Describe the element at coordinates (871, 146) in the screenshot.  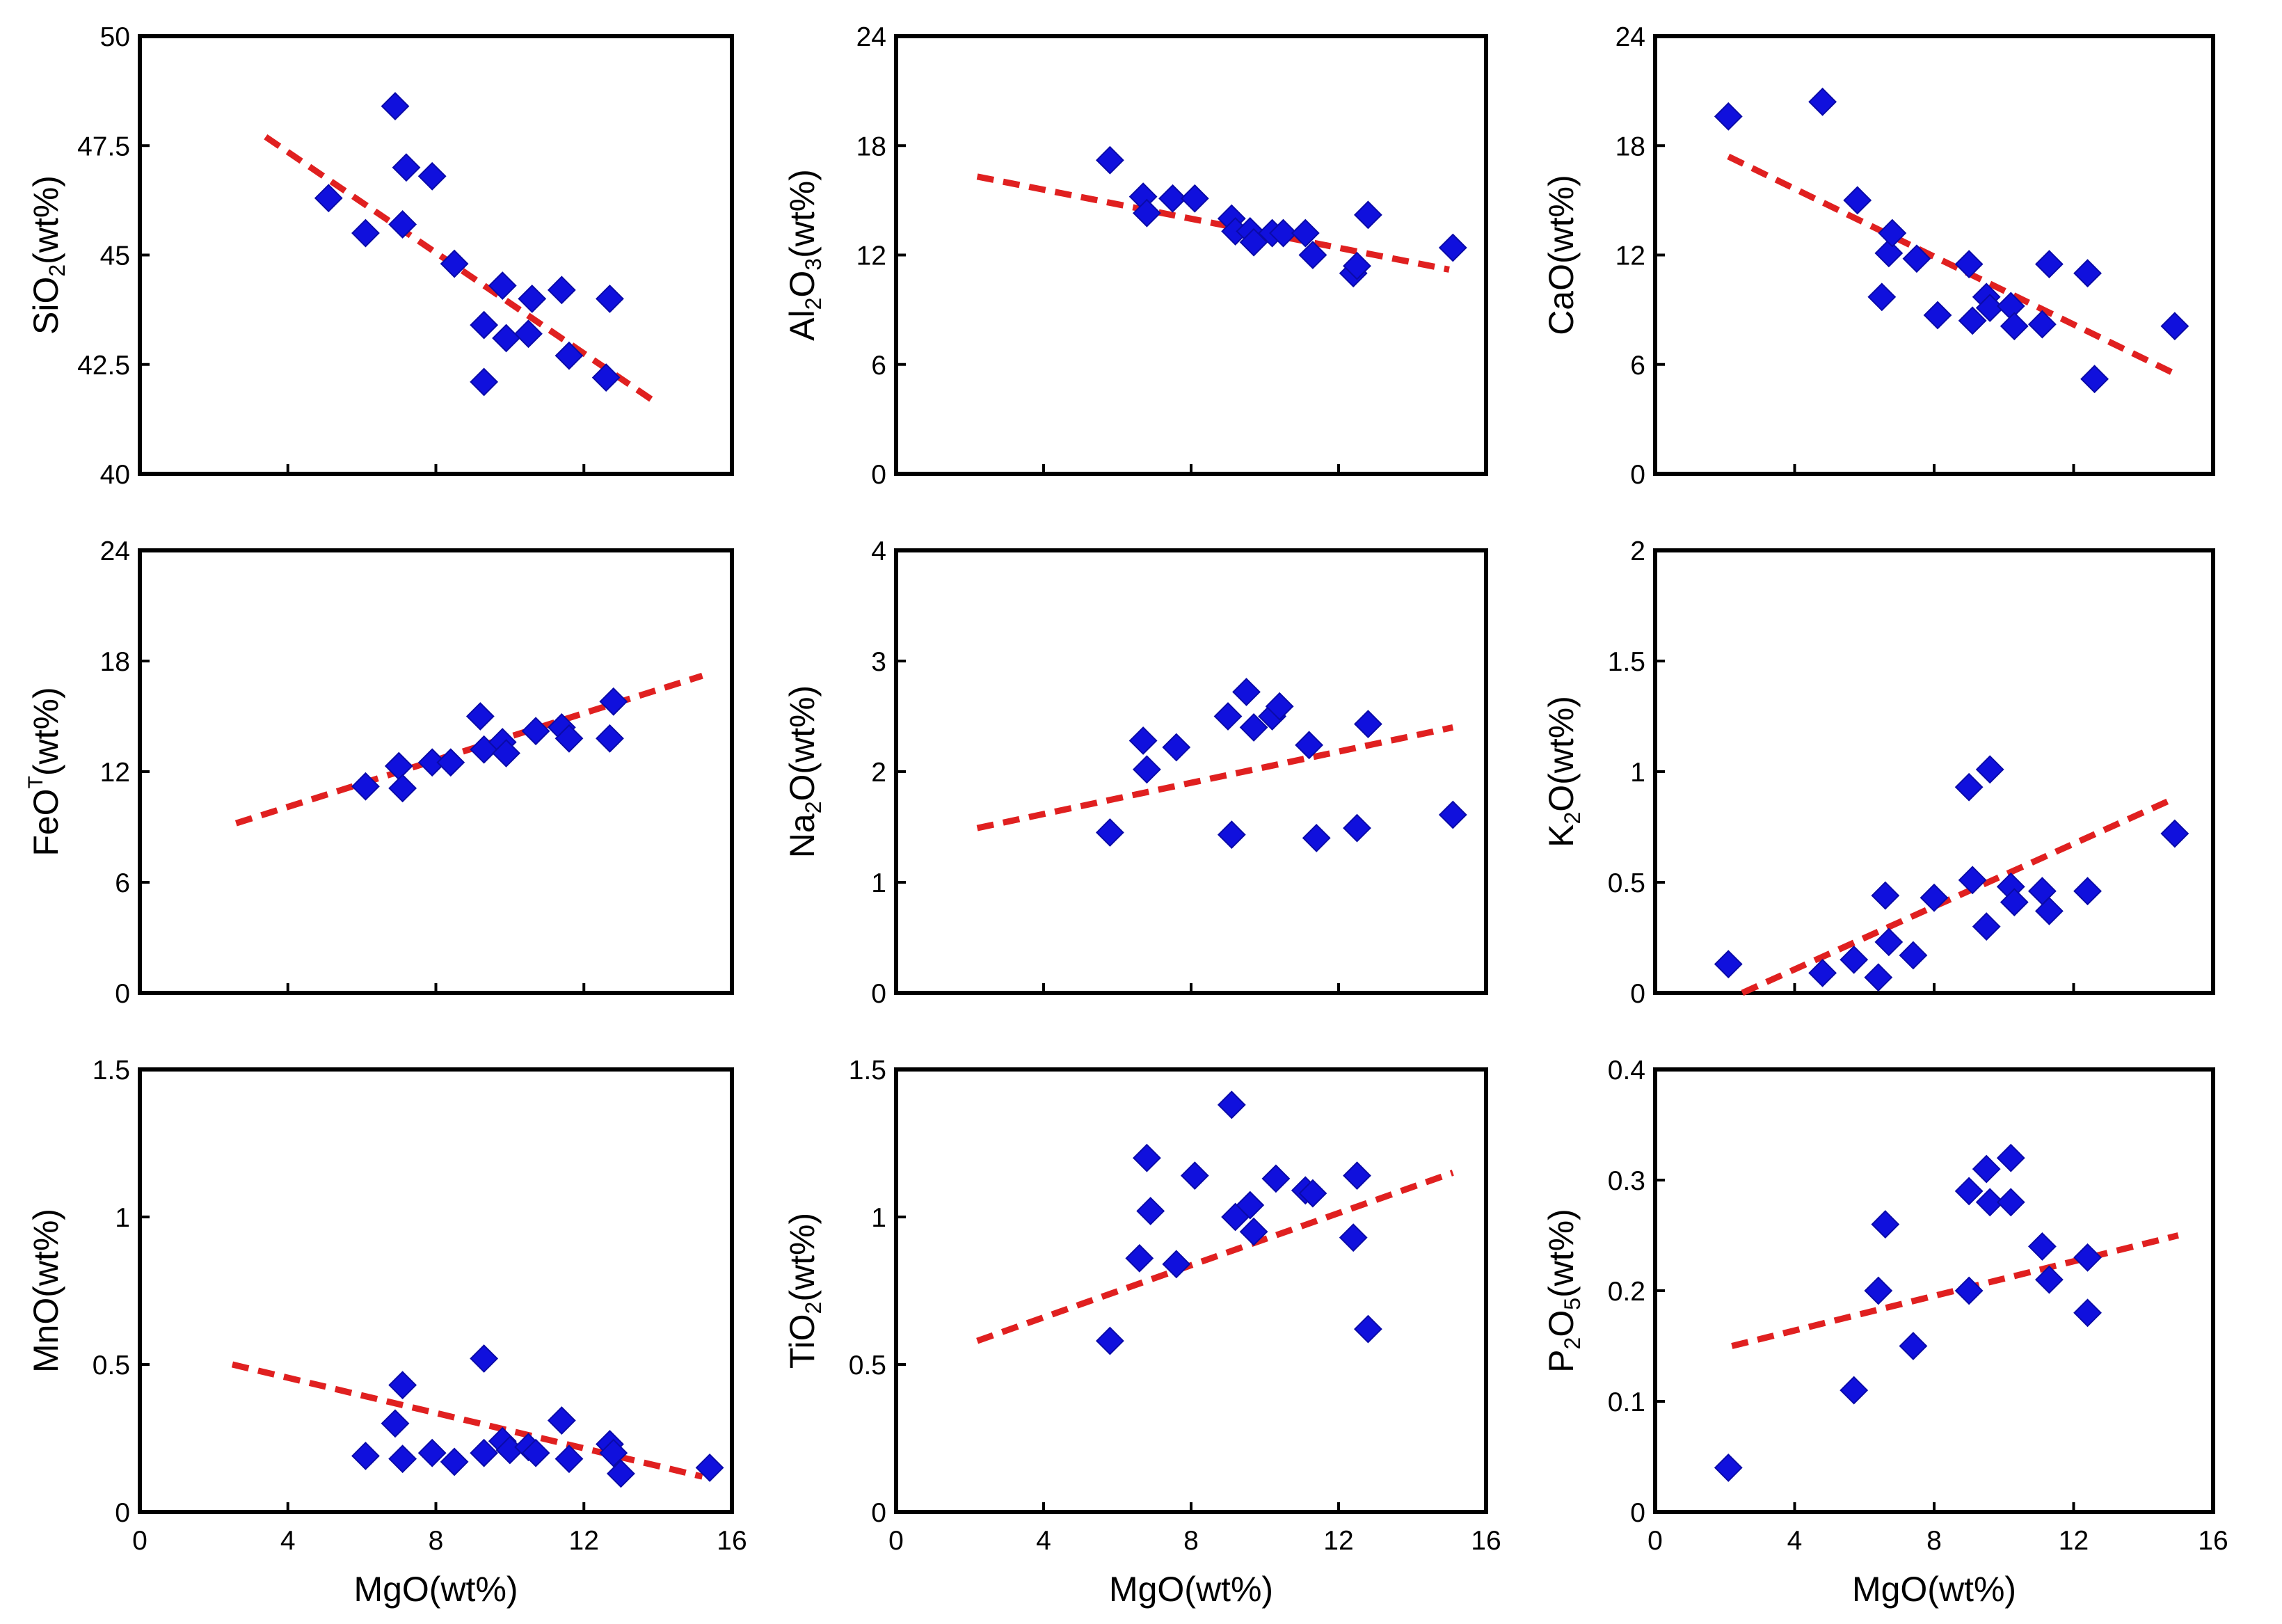
I see `y-tick-label: 18` at that location.